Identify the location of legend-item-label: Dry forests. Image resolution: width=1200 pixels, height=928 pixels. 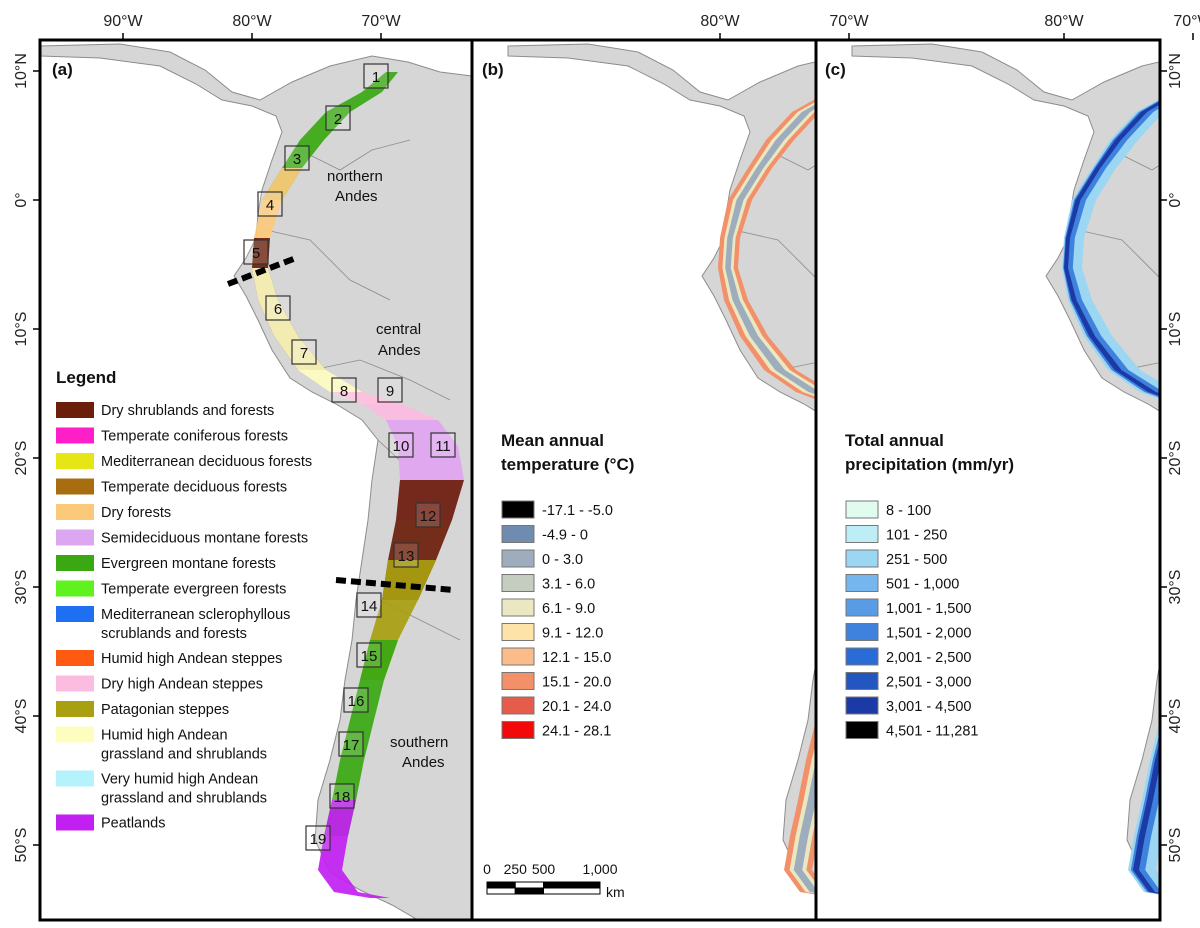
(136, 513).